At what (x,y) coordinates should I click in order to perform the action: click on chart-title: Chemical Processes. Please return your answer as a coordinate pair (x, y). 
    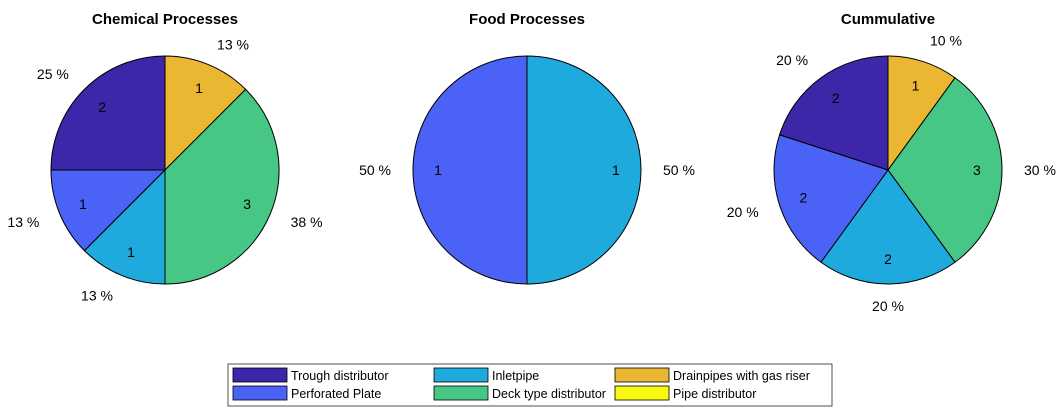
    Looking at the image, I should click on (165, 19).